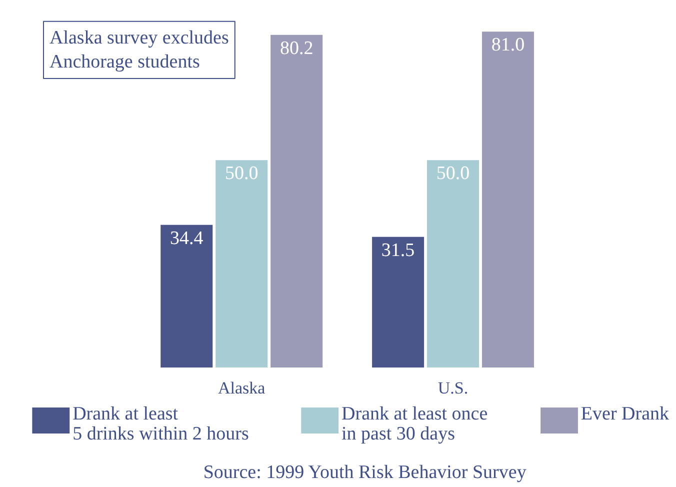  I want to click on data-label: 81.0, so click(508, 45).